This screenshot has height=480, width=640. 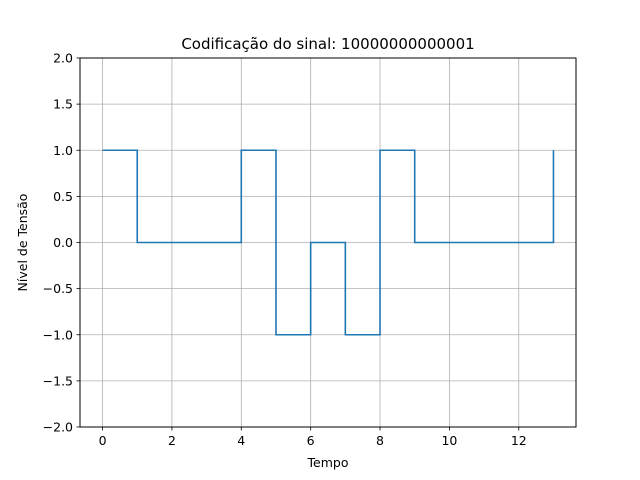 I want to click on x-tick-label: 6, so click(x=311, y=440).